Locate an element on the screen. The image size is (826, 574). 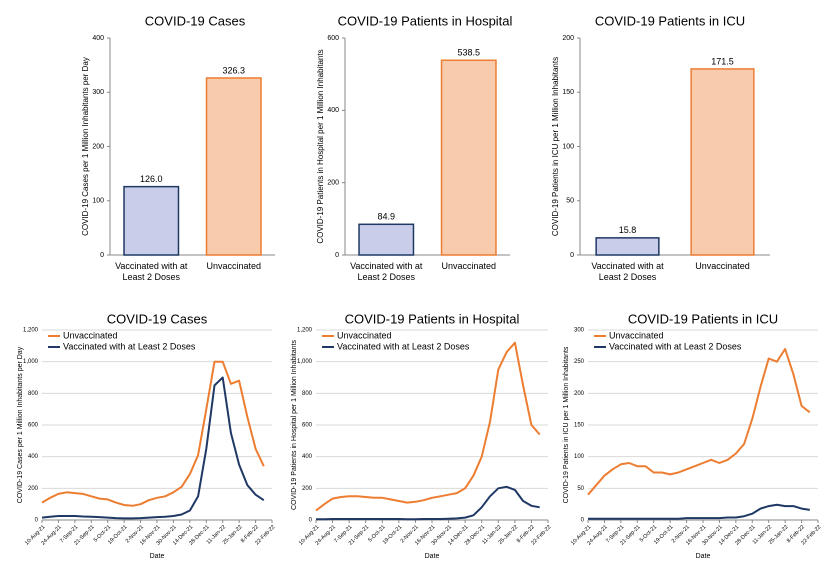
value-label: 15.8 is located at coordinates (628, 230).